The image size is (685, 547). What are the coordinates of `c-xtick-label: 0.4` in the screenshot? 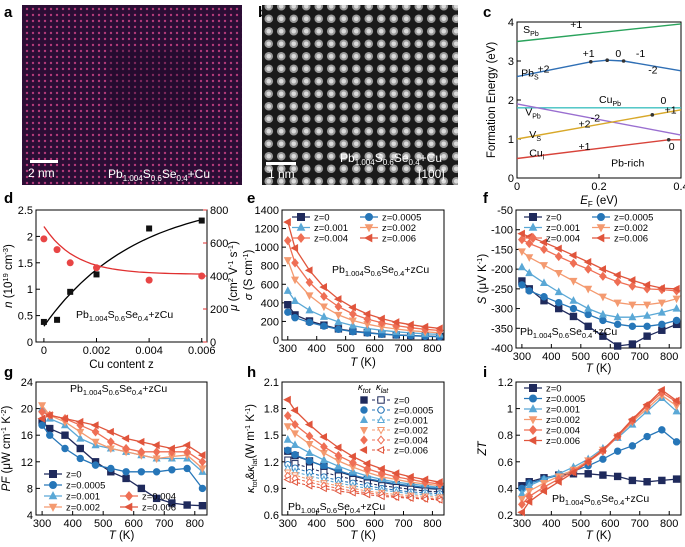 It's located at (679, 187).